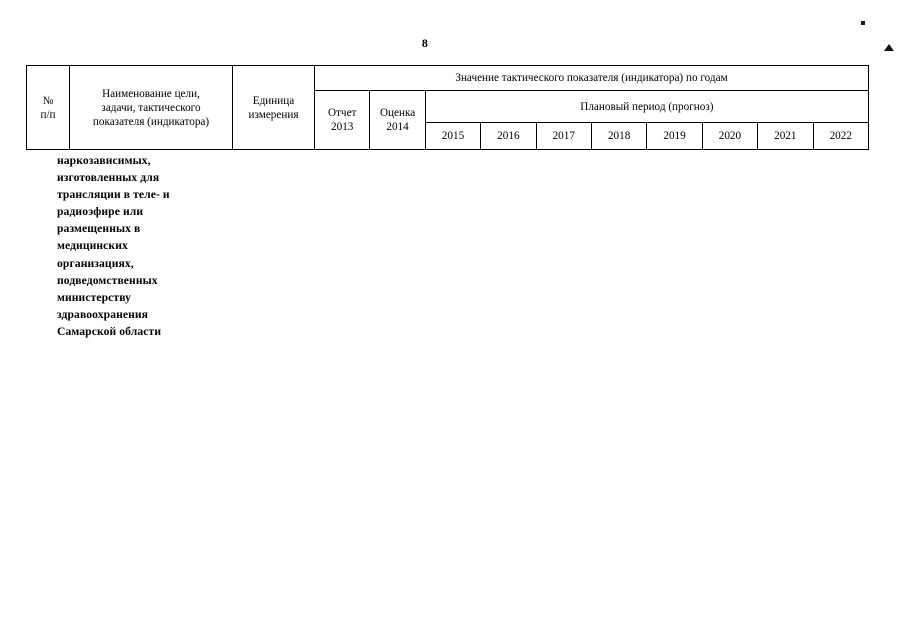 This screenshot has height=640, width=905. Describe the element at coordinates (108, 178) in the screenshot. I see `continuation-line: изготовленных для` at that location.